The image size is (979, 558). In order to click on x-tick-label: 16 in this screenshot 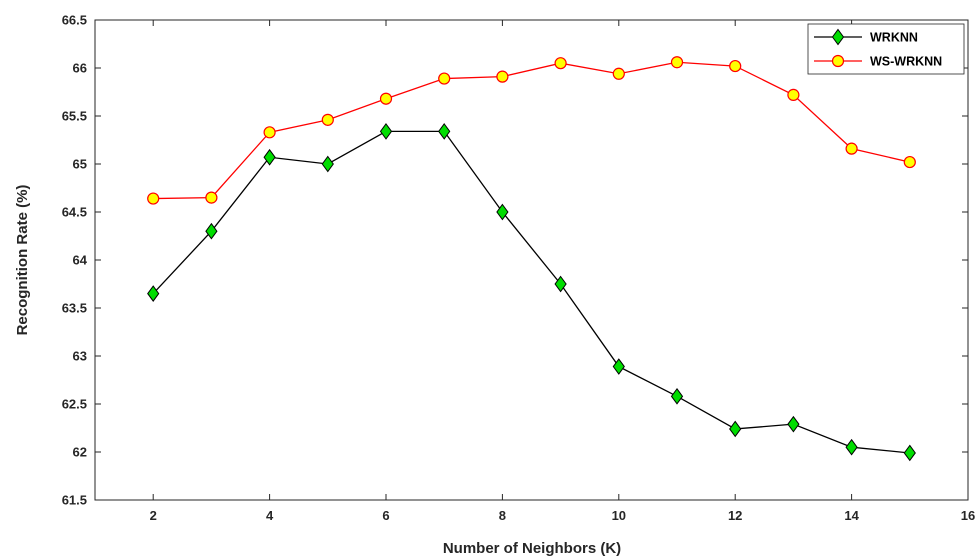, I will do `click(968, 515)`.